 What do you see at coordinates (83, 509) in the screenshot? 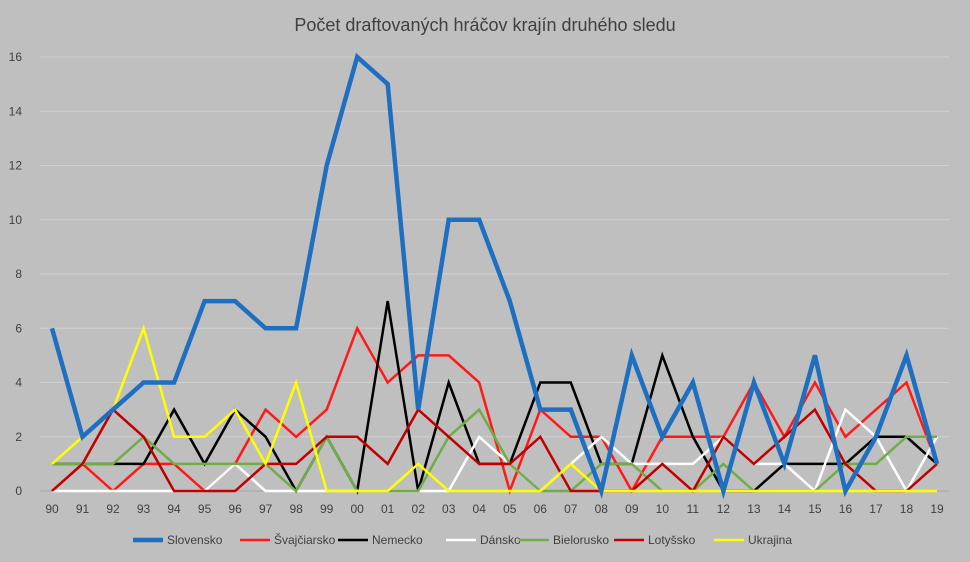
I see `x-tick-label: 91` at bounding box center [83, 509].